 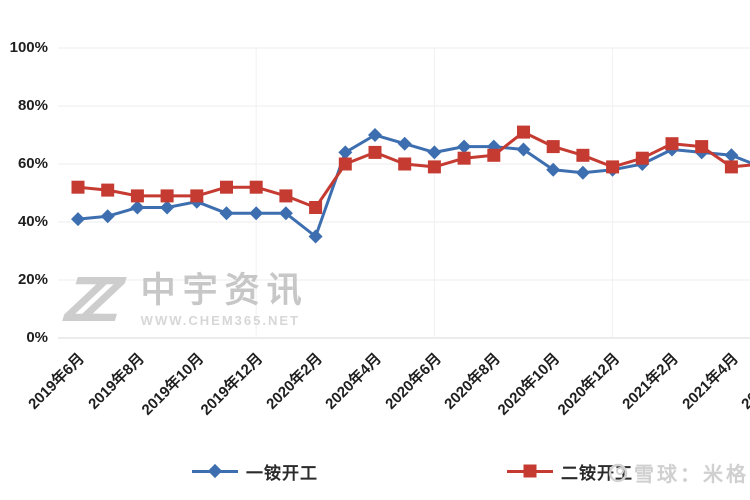 I want to click on legend-line-blue, so click(x=215, y=471).